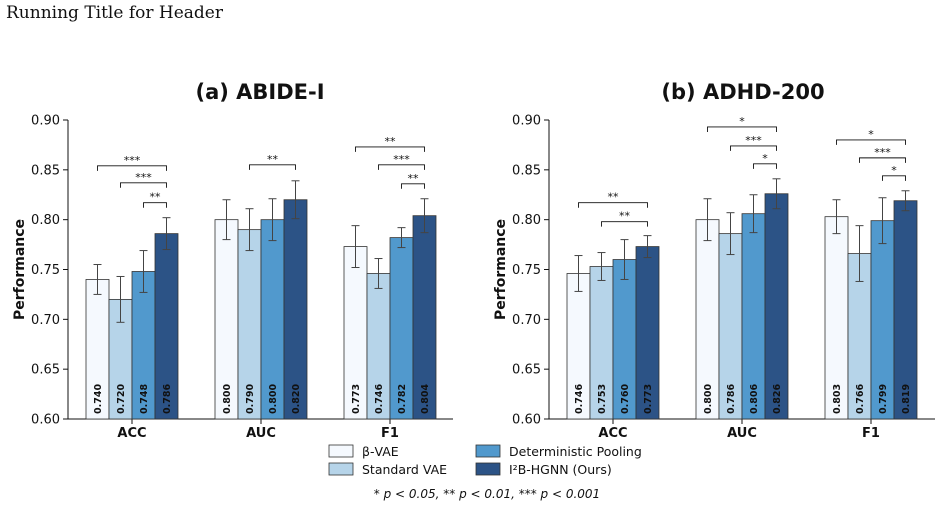  I want to click on legend-label: I²B-HGNN (Ours), so click(560, 469).